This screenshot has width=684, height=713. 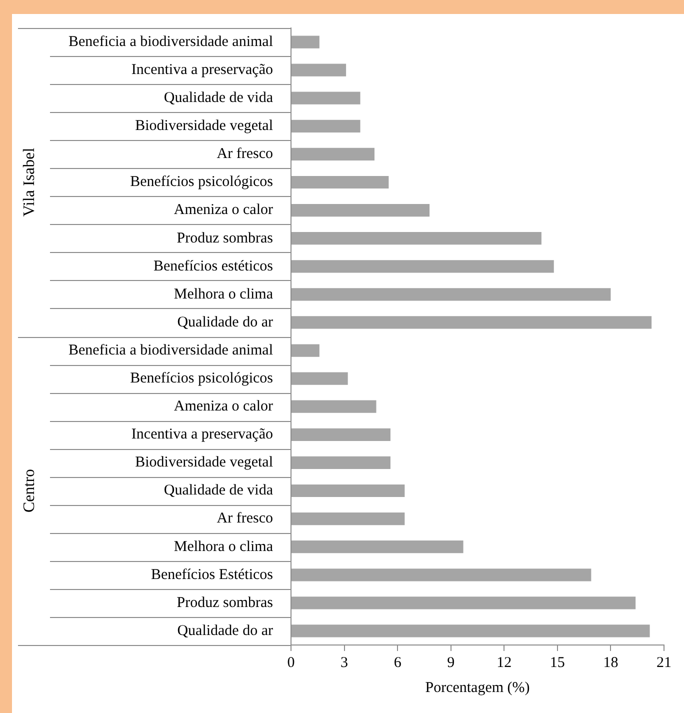 I want to click on x-tick-label: 3, so click(x=344, y=662).